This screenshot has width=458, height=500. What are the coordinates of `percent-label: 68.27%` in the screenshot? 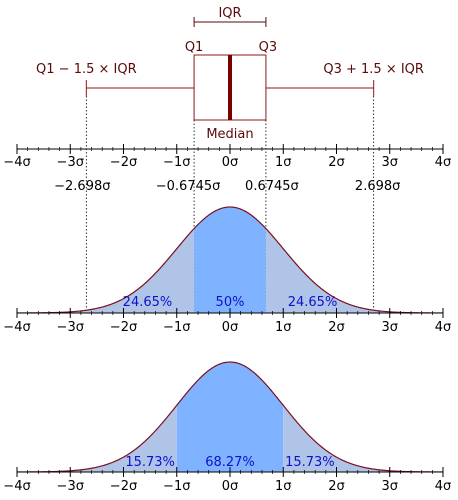 It's located at (230, 462).